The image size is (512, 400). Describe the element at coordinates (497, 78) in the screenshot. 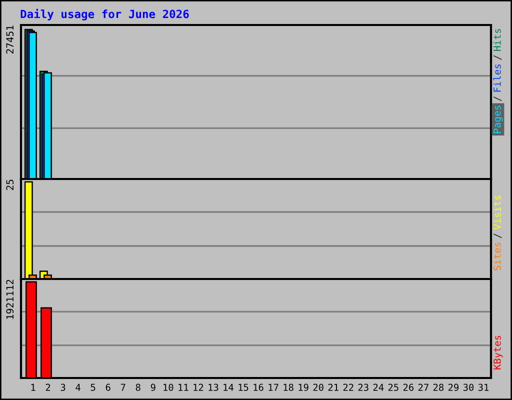

I see `text: Files` at that location.